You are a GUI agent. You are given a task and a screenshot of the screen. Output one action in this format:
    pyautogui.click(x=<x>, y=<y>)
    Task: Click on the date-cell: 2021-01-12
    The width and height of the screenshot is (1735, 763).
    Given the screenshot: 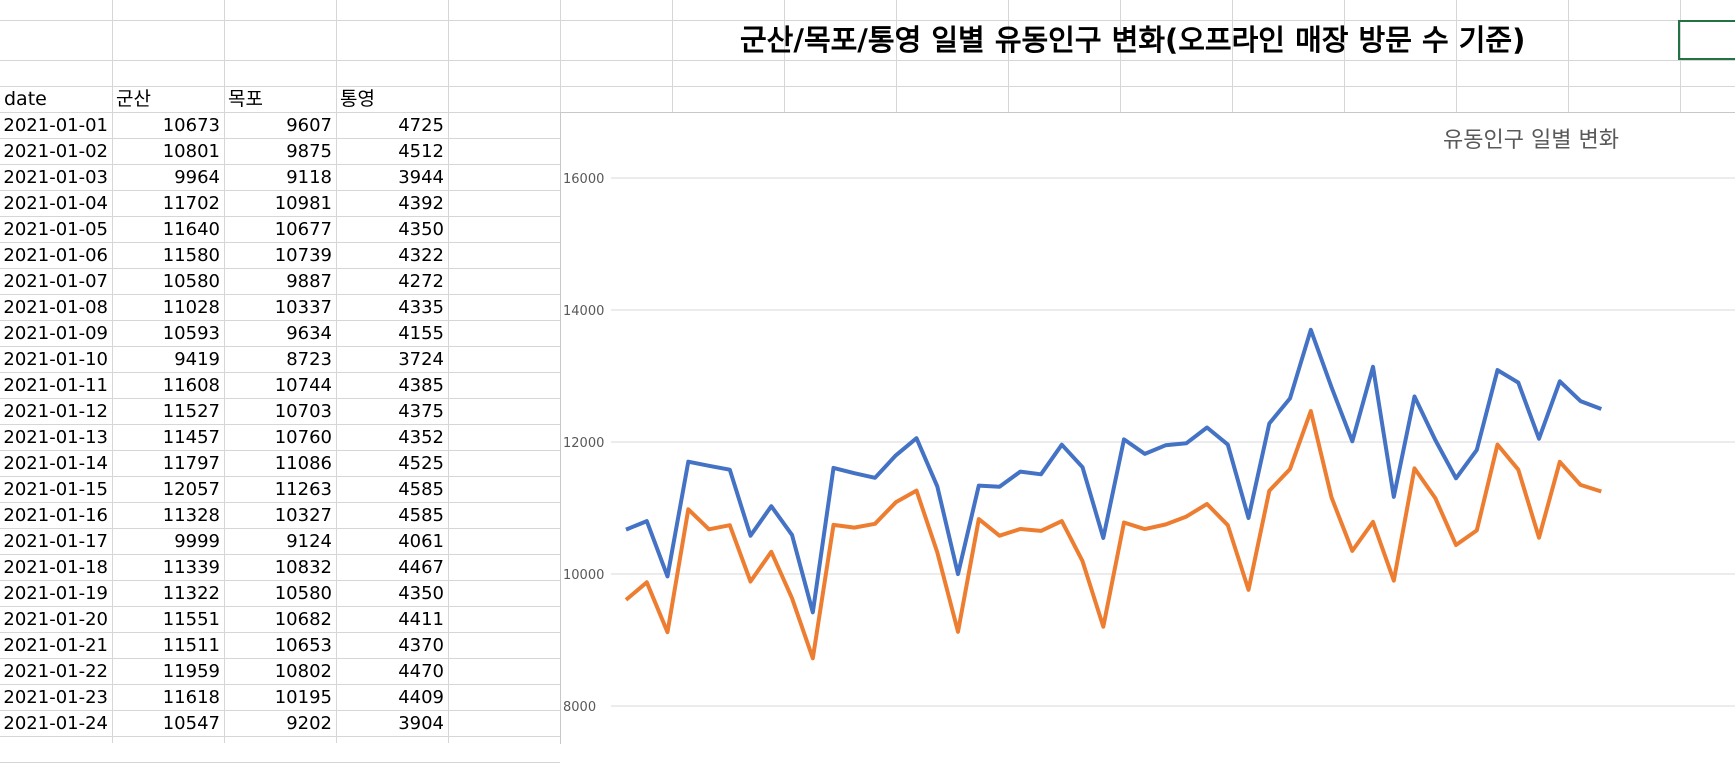 What is the action you would take?
    pyautogui.click(x=55, y=411)
    